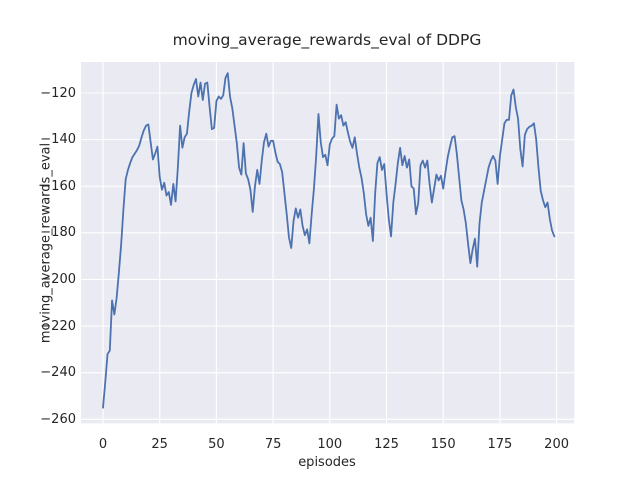 The image size is (640, 480). Describe the element at coordinates (500, 444) in the screenshot. I see `x-tick-label: 175` at that location.